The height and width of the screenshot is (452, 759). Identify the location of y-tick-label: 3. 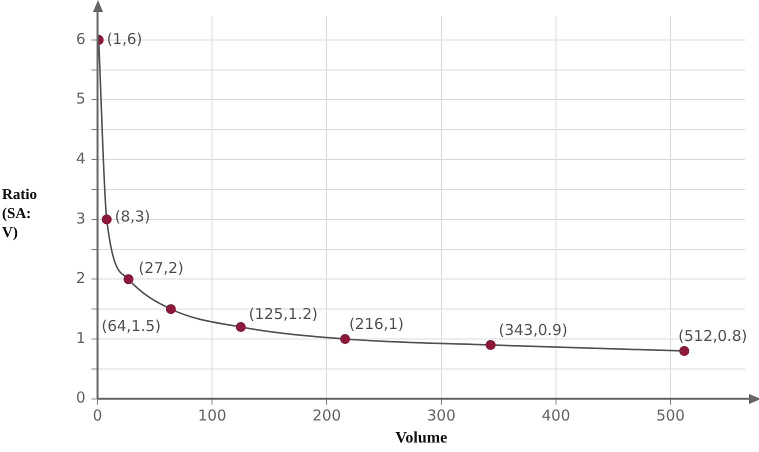
(81, 218).